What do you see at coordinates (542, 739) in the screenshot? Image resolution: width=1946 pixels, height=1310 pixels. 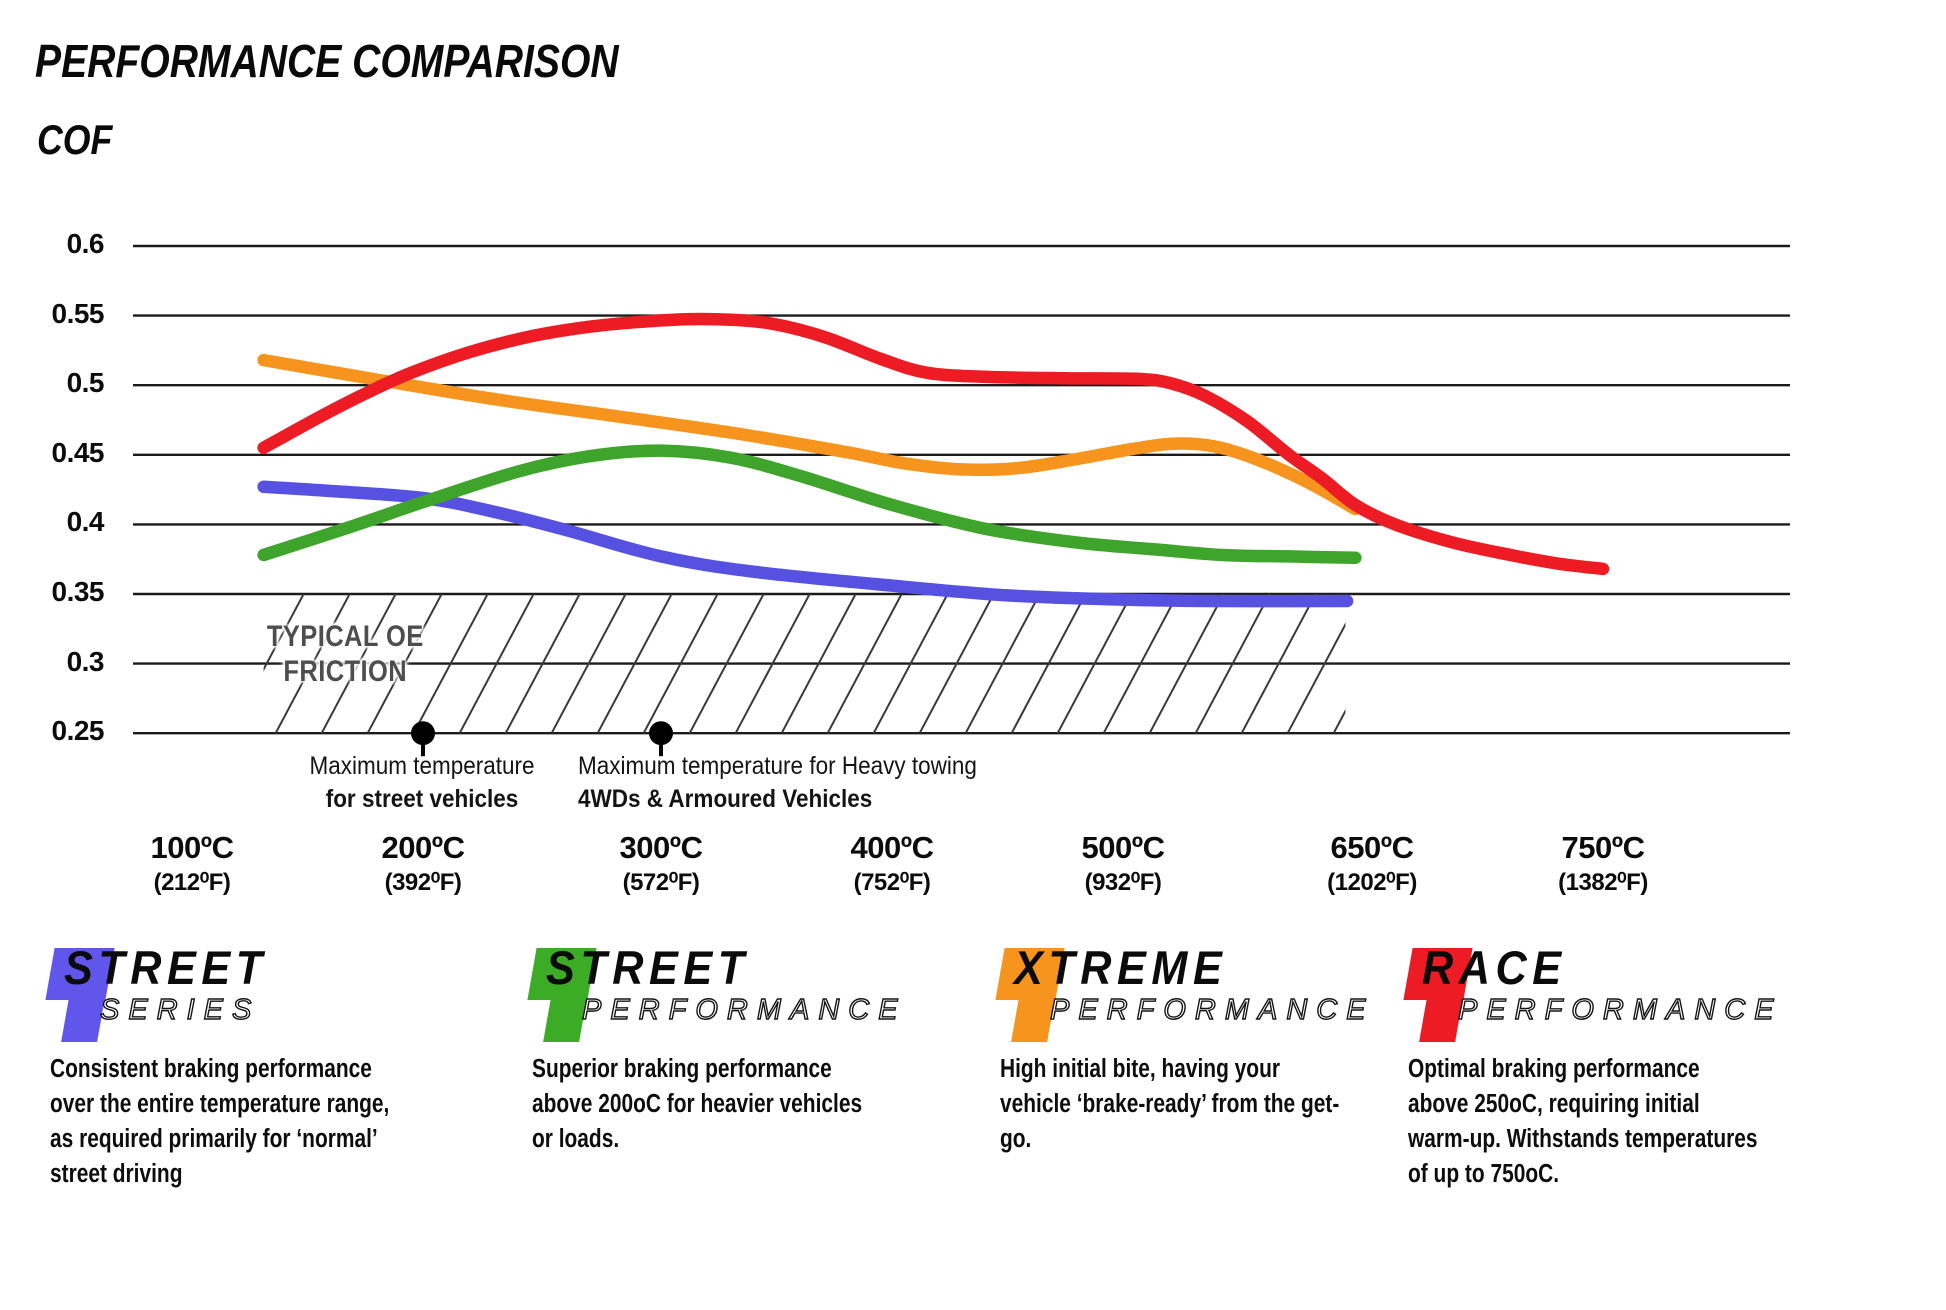 I see `max-temperature-markers` at bounding box center [542, 739].